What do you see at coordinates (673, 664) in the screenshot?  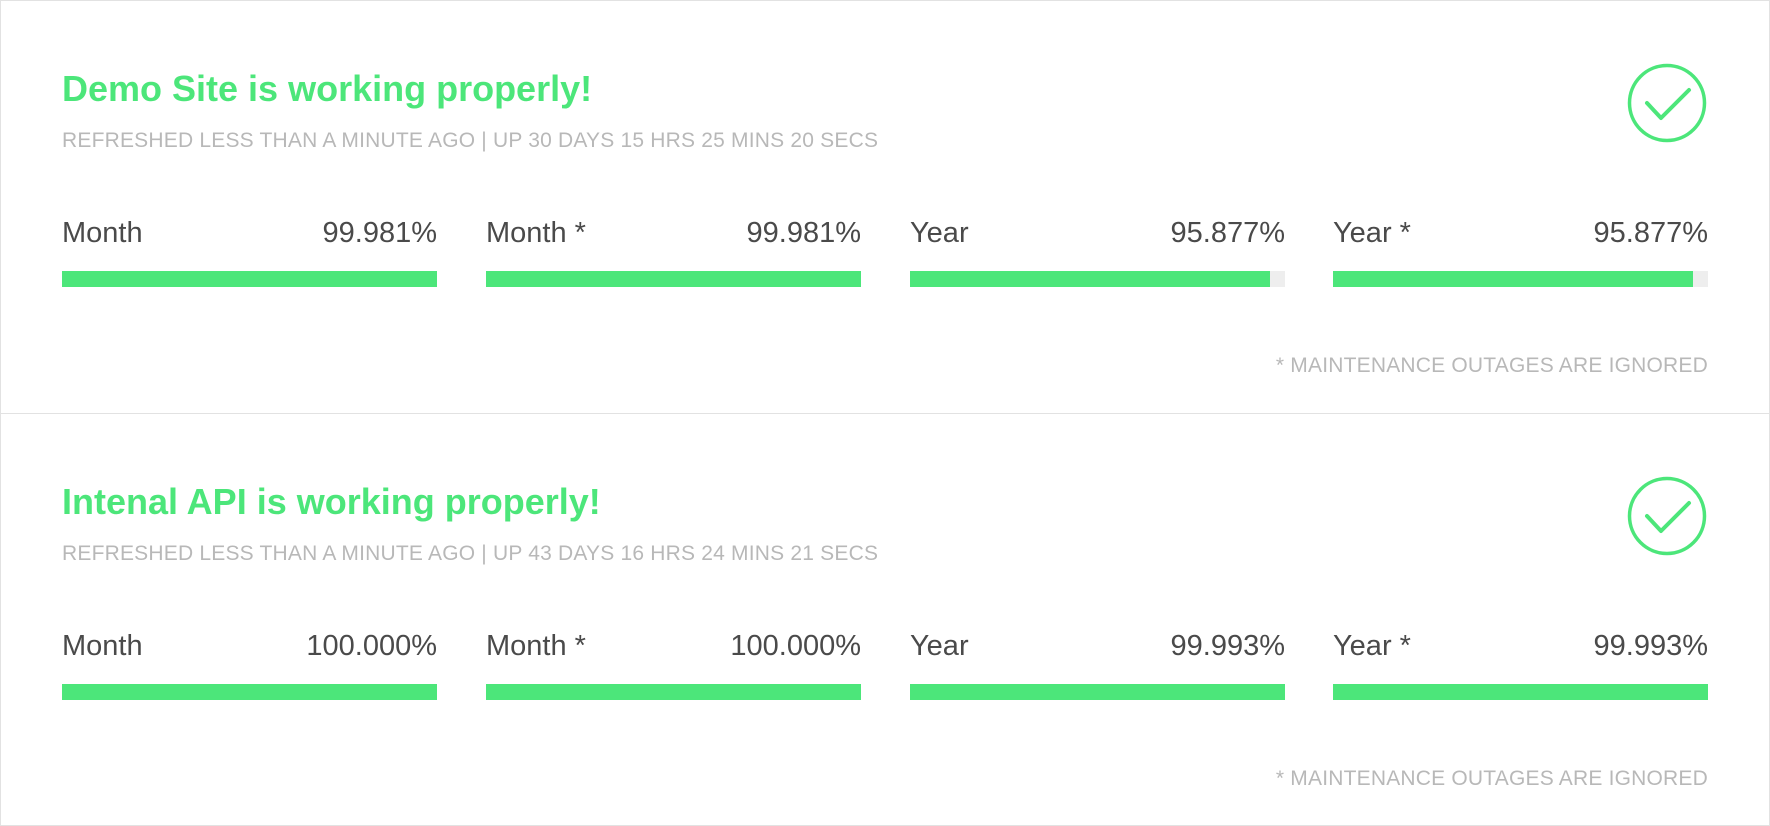 I see `metric-month-excl-maintenance: Month * 100.000%` at bounding box center [673, 664].